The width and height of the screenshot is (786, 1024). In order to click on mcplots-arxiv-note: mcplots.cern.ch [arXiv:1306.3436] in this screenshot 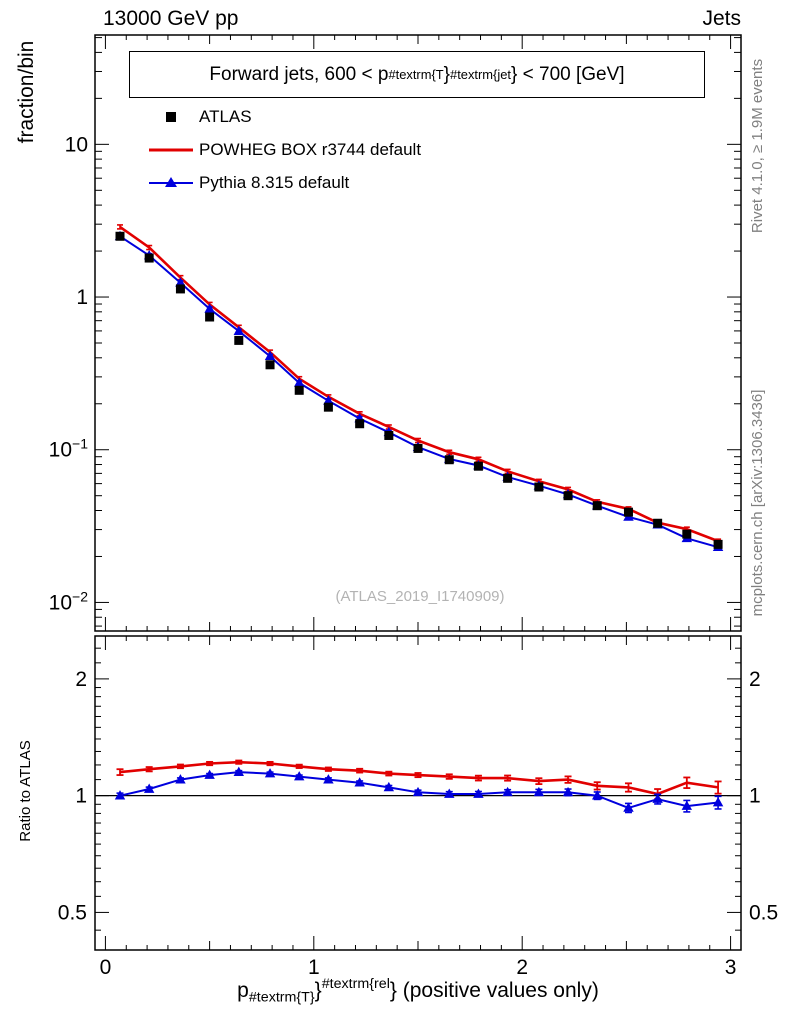, I will do `click(757, 503)`.